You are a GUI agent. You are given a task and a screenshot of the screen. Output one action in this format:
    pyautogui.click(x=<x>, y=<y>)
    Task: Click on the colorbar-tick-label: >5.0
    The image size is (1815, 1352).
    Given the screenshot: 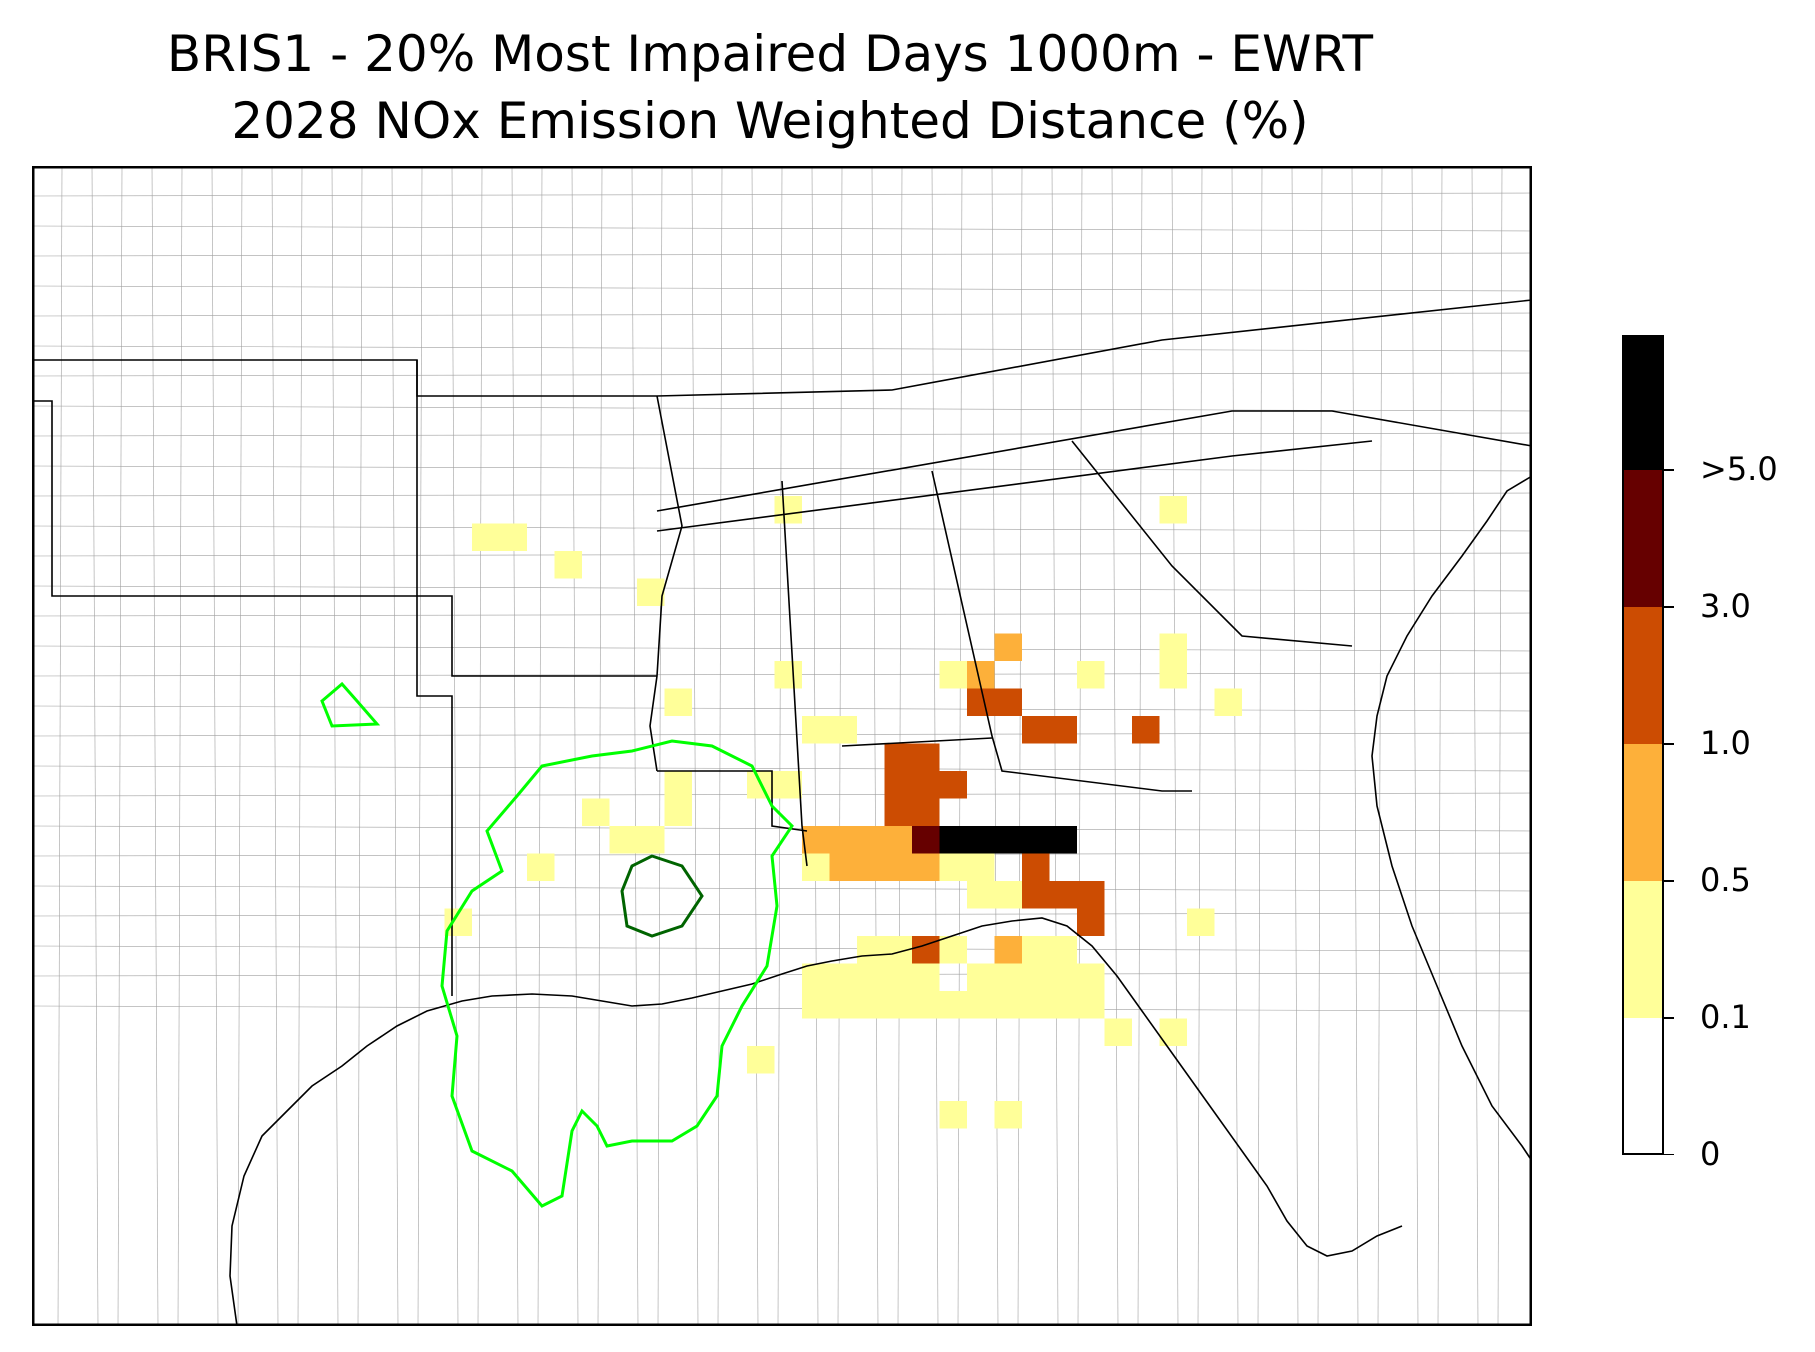 What is the action you would take?
    pyautogui.click(x=1739, y=469)
    